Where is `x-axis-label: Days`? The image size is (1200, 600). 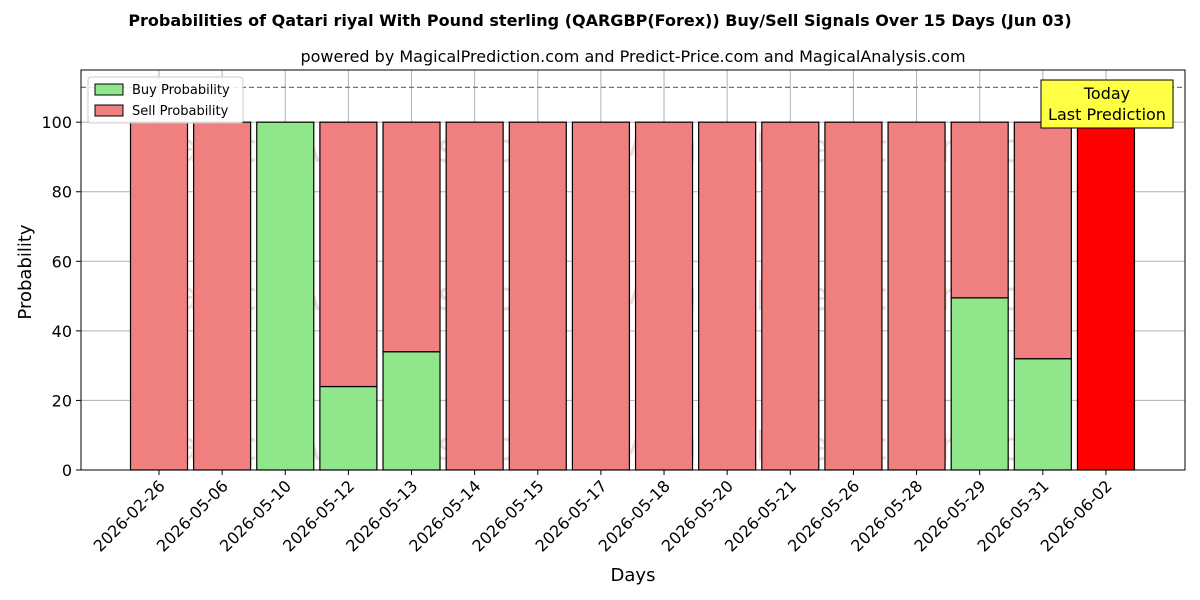 x-axis-label: Days is located at coordinates (633, 575).